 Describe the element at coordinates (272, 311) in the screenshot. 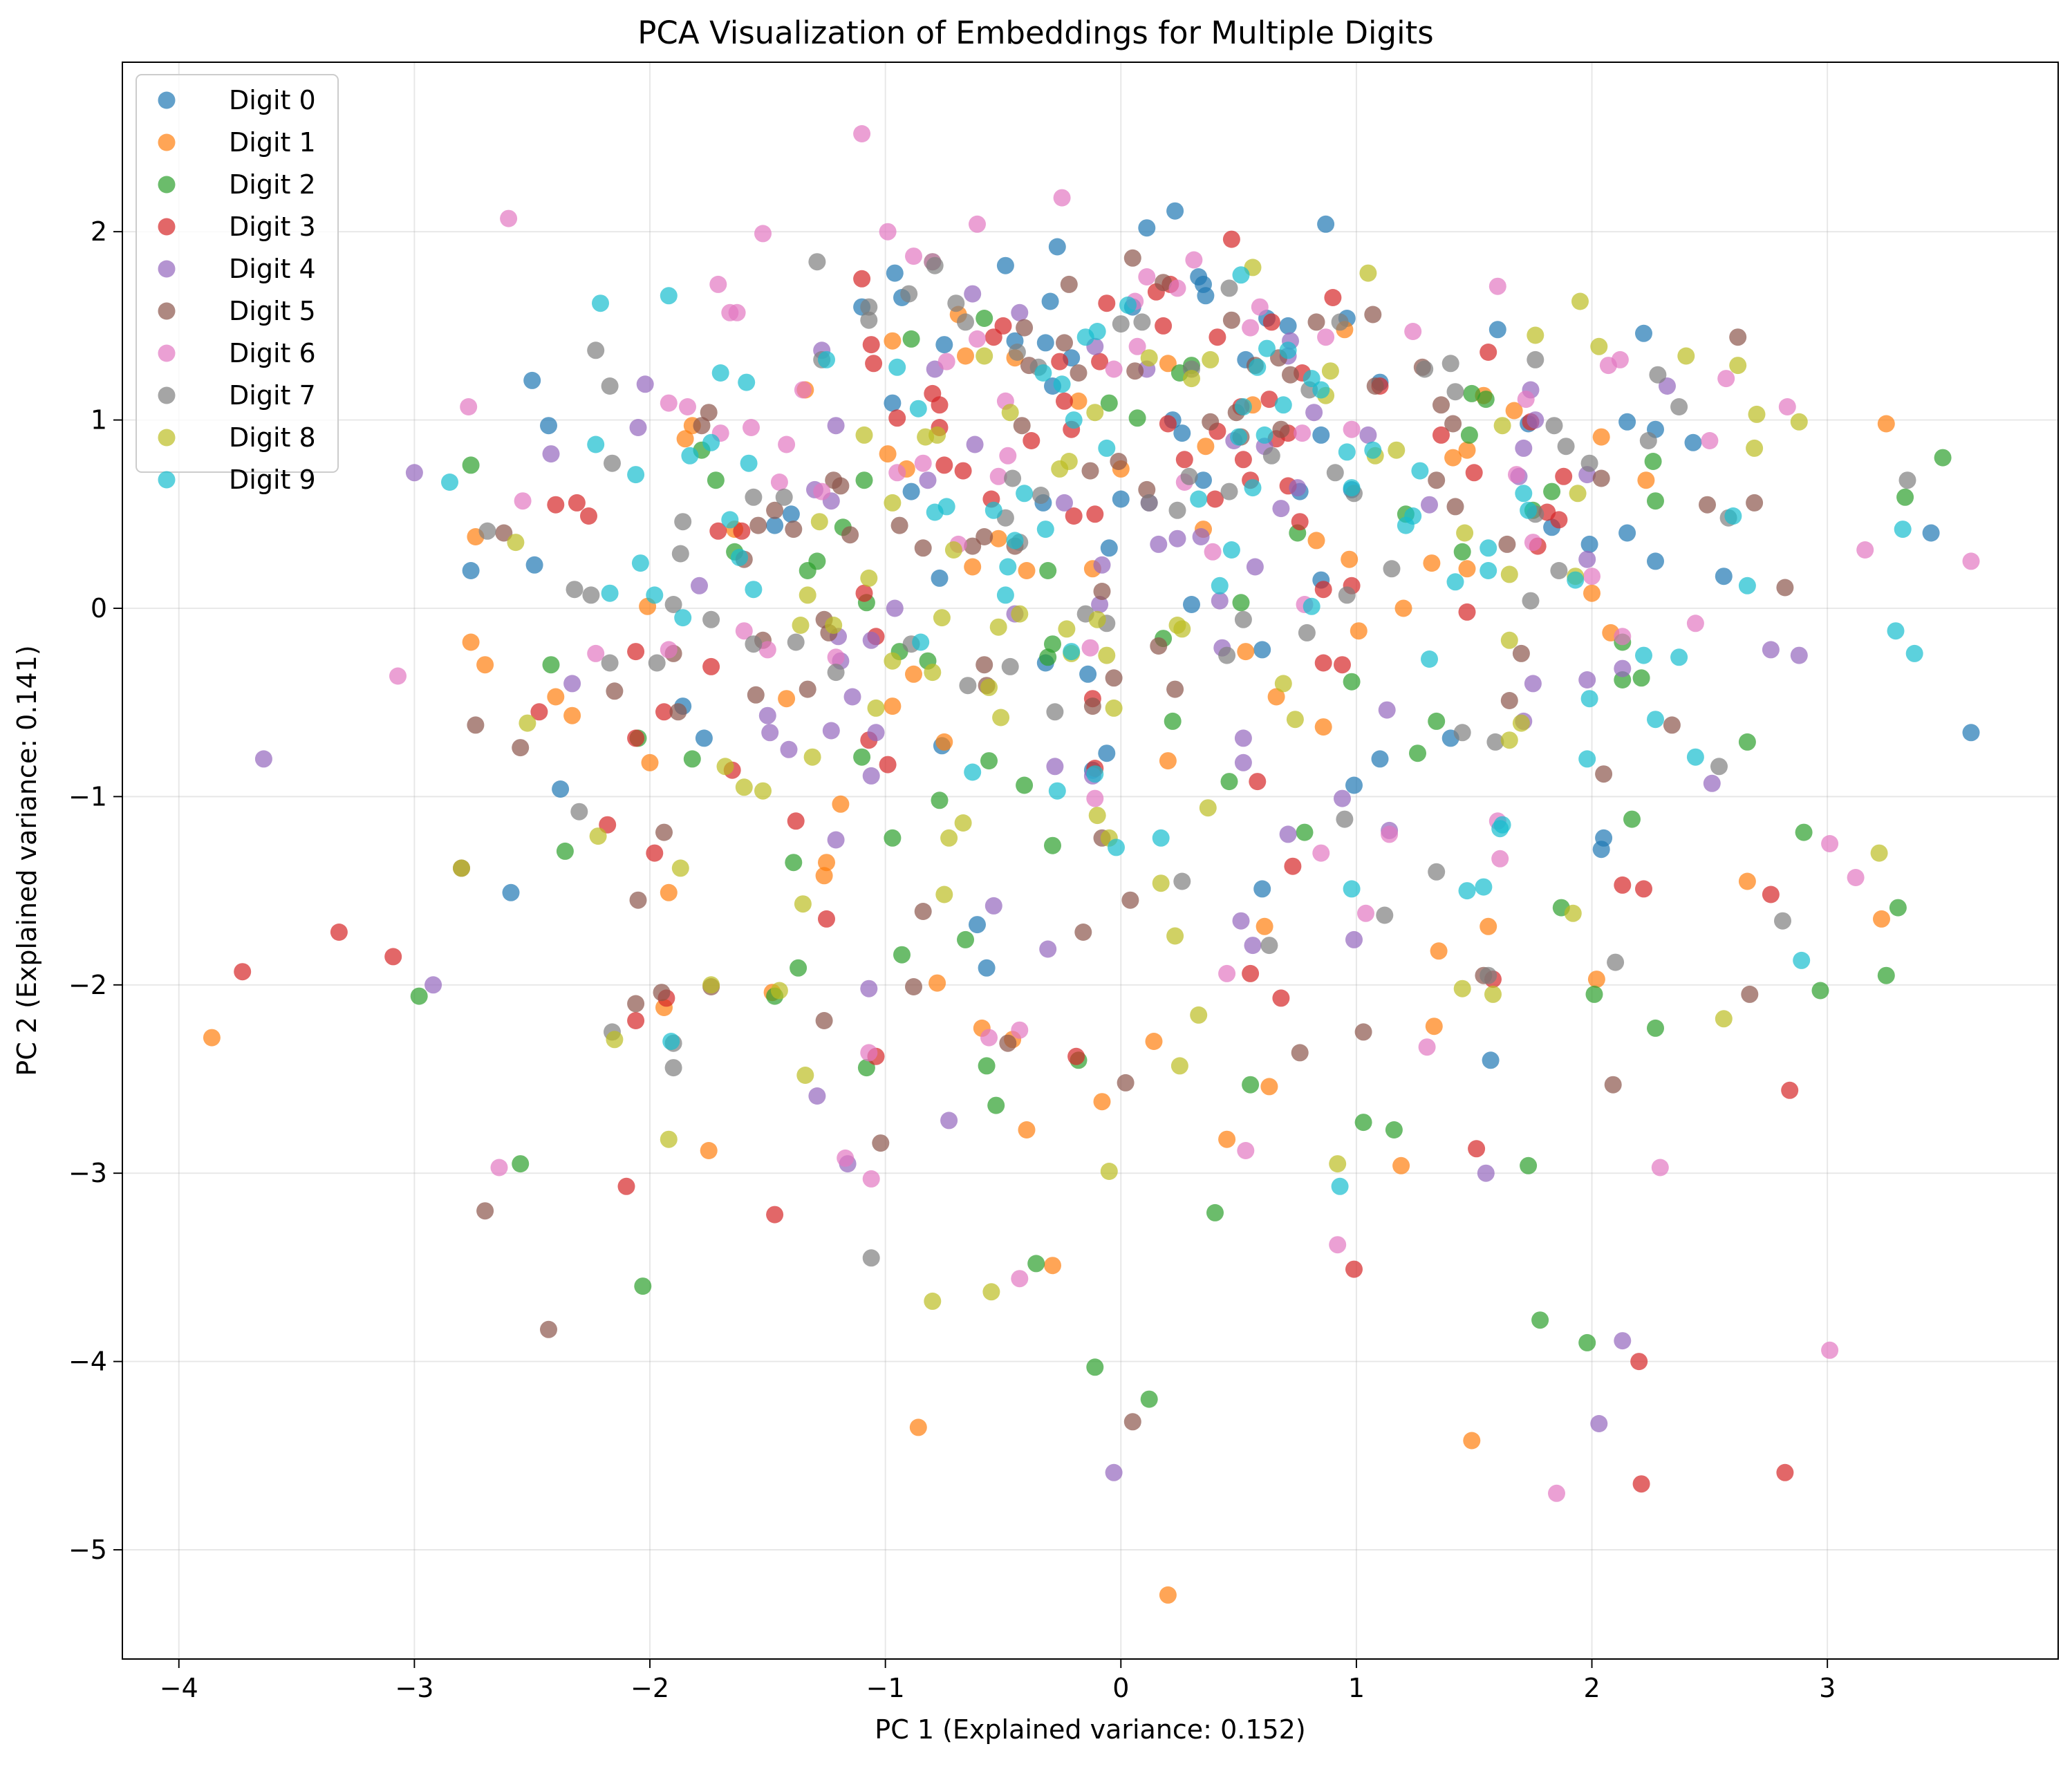

I see `legend-label: Digit 5` at that location.